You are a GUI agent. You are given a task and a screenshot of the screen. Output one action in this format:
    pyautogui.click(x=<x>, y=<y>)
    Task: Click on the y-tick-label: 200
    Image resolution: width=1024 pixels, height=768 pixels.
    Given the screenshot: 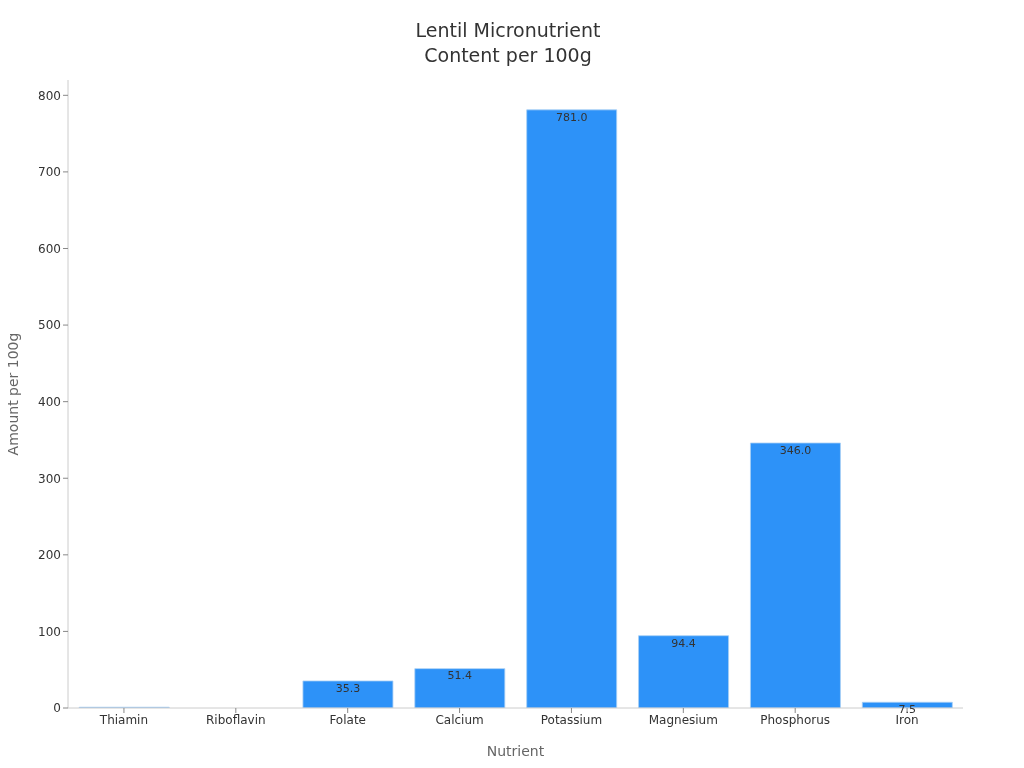 What is the action you would take?
    pyautogui.click(x=49, y=555)
    